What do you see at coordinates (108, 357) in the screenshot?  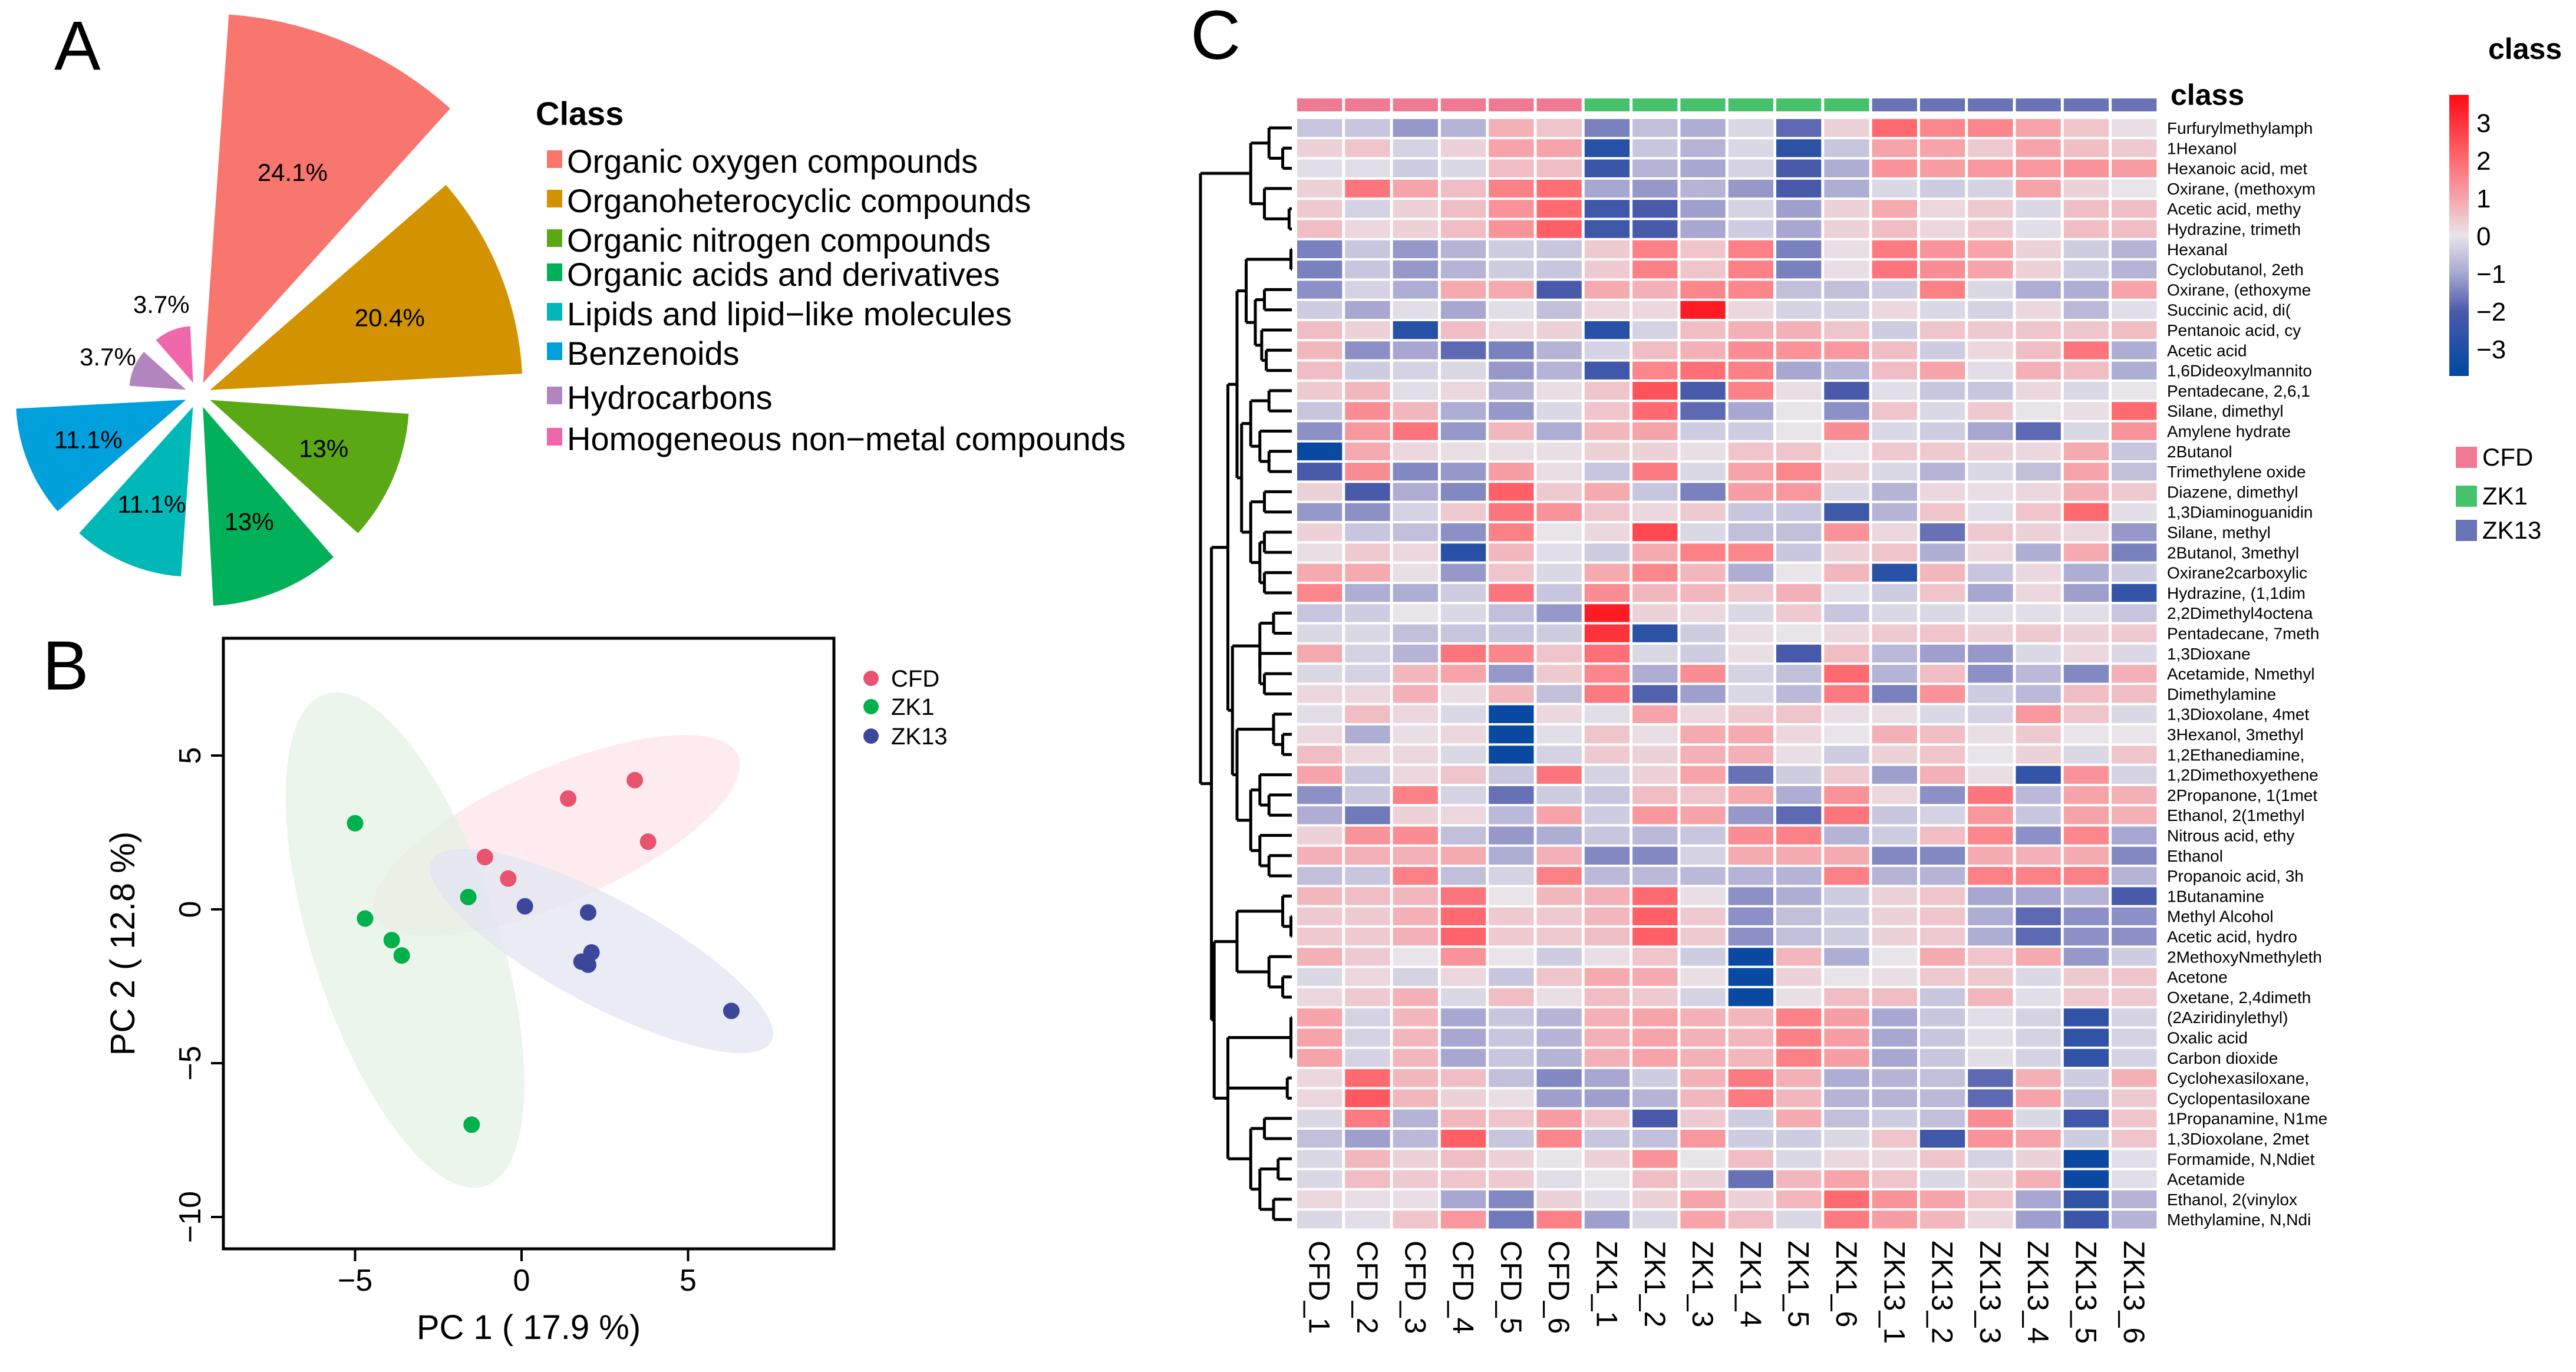 I see `pie-slice-label: 3.7%` at bounding box center [108, 357].